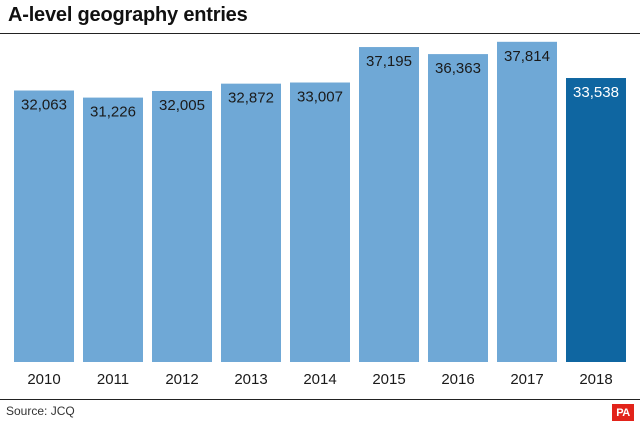 The width and height of the screenshot is (640, 427). Describe the element at coordinates (40, 411) in the screenshot. I see `source-note: Source: JCQ` at that location.